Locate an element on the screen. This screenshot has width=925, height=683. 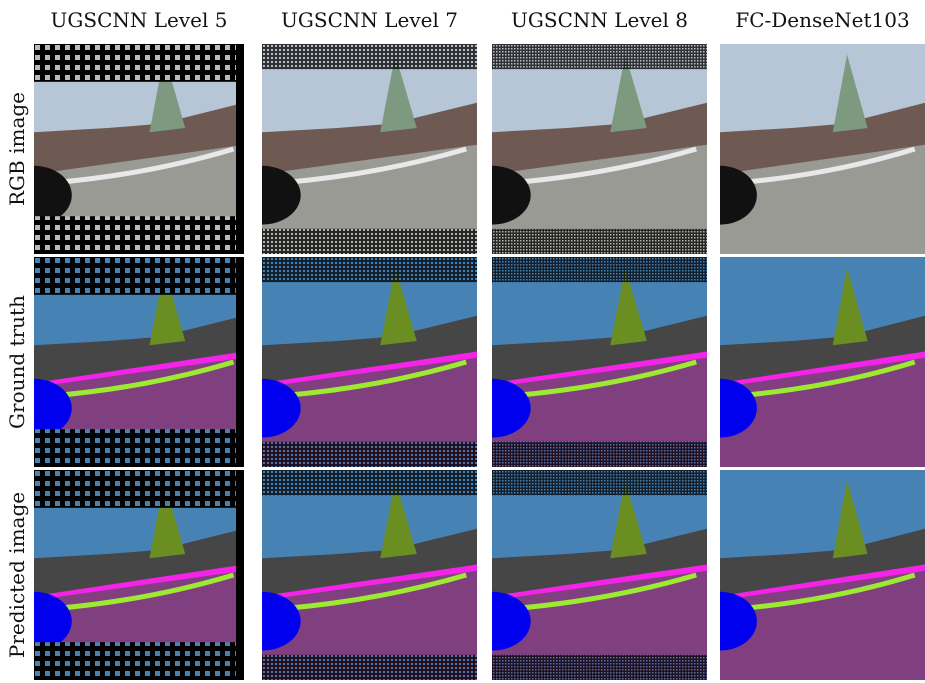
panel-gt-fc-densenet103 is located at coordinates (822, 362).